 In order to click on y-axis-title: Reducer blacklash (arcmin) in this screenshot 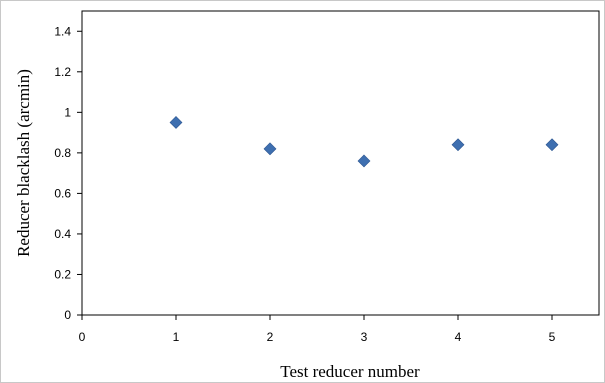, I will do `click(23, 163)`.